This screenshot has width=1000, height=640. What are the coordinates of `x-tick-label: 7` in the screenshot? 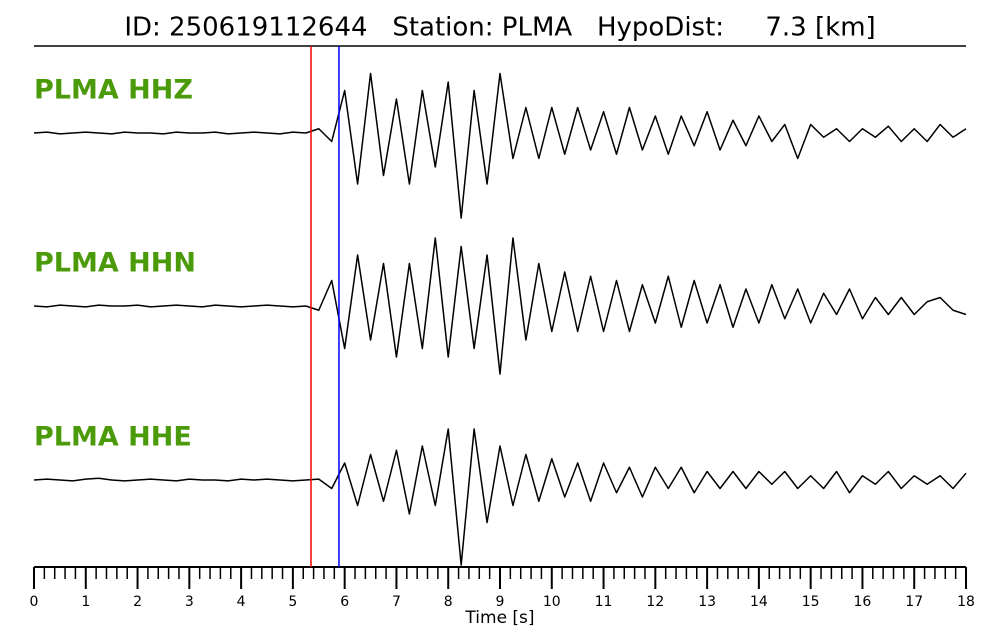 It's located at (396, 602).